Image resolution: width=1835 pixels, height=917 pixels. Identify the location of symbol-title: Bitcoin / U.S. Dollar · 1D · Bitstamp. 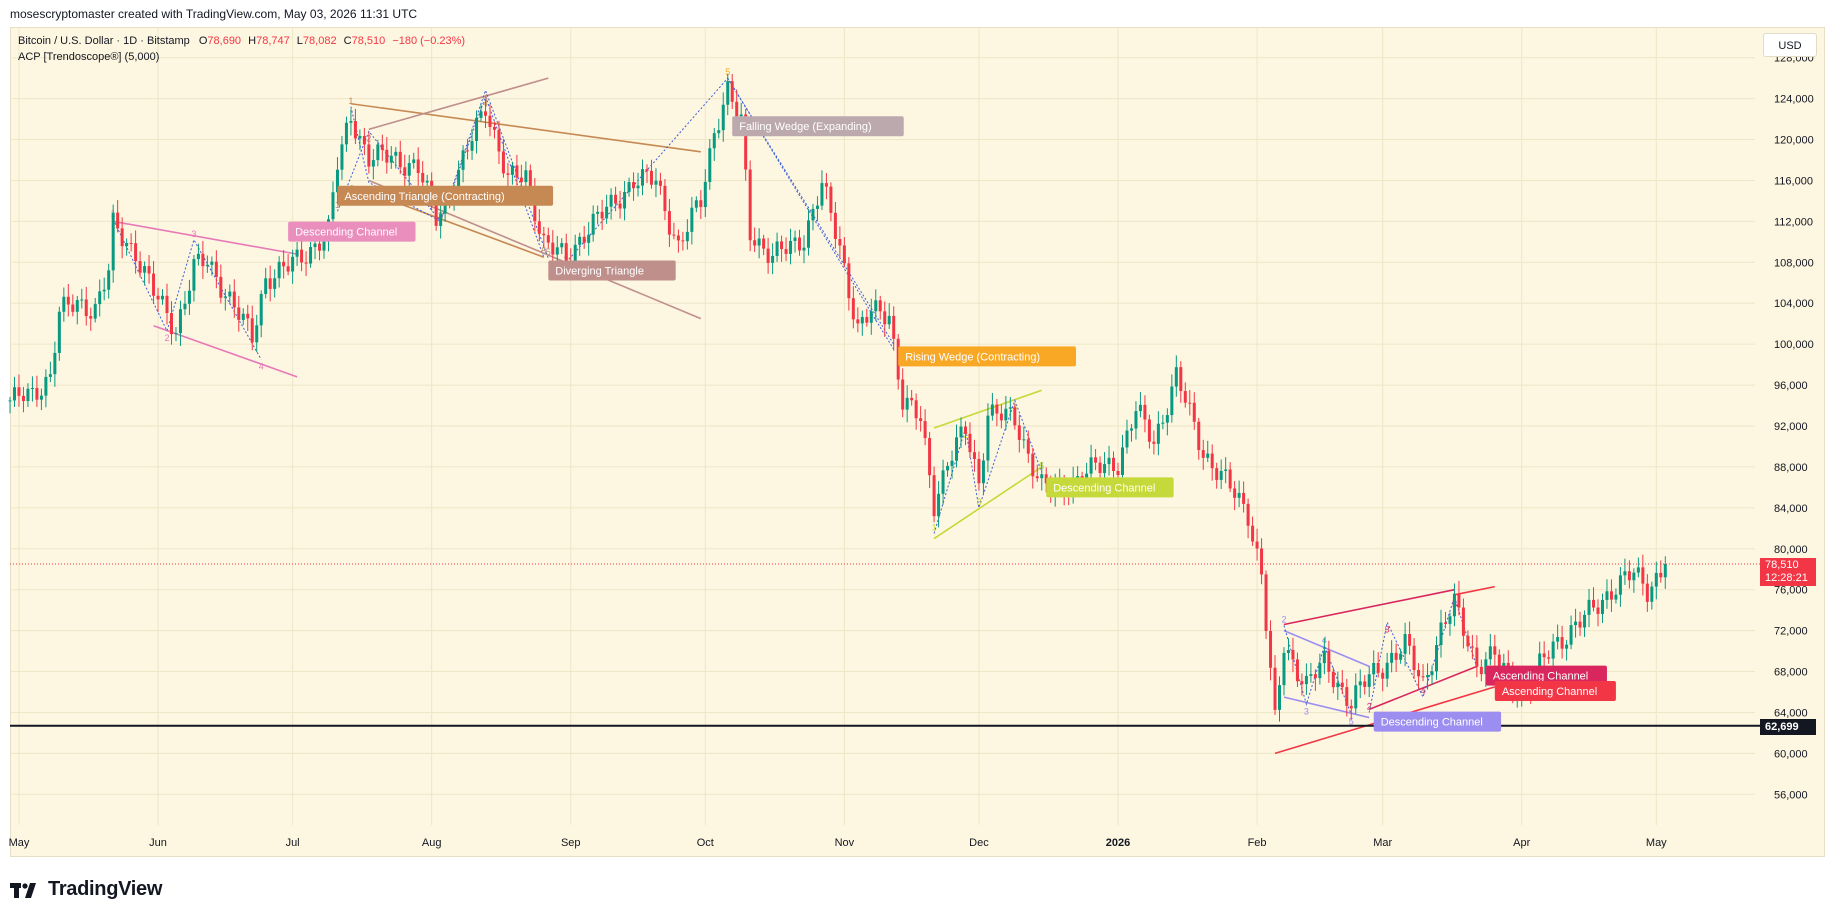
(104, 41).